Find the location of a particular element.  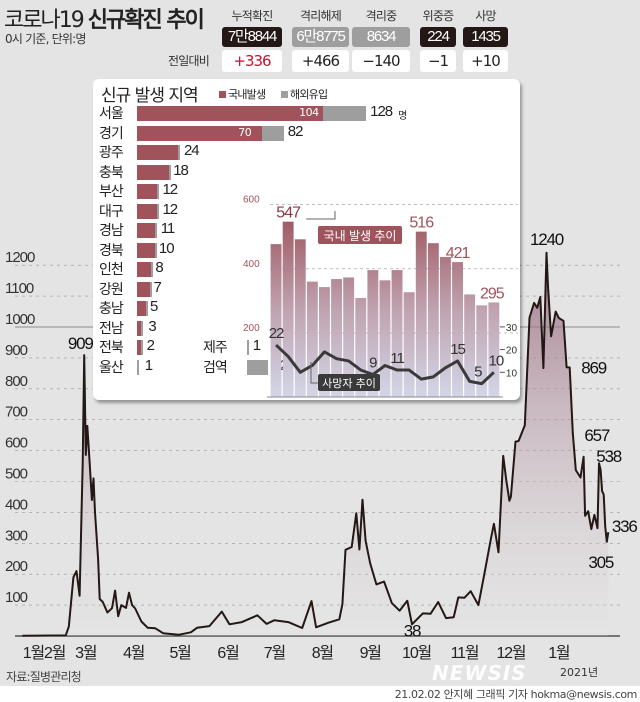

region-total: 1 is located at coordinates (256, 345).